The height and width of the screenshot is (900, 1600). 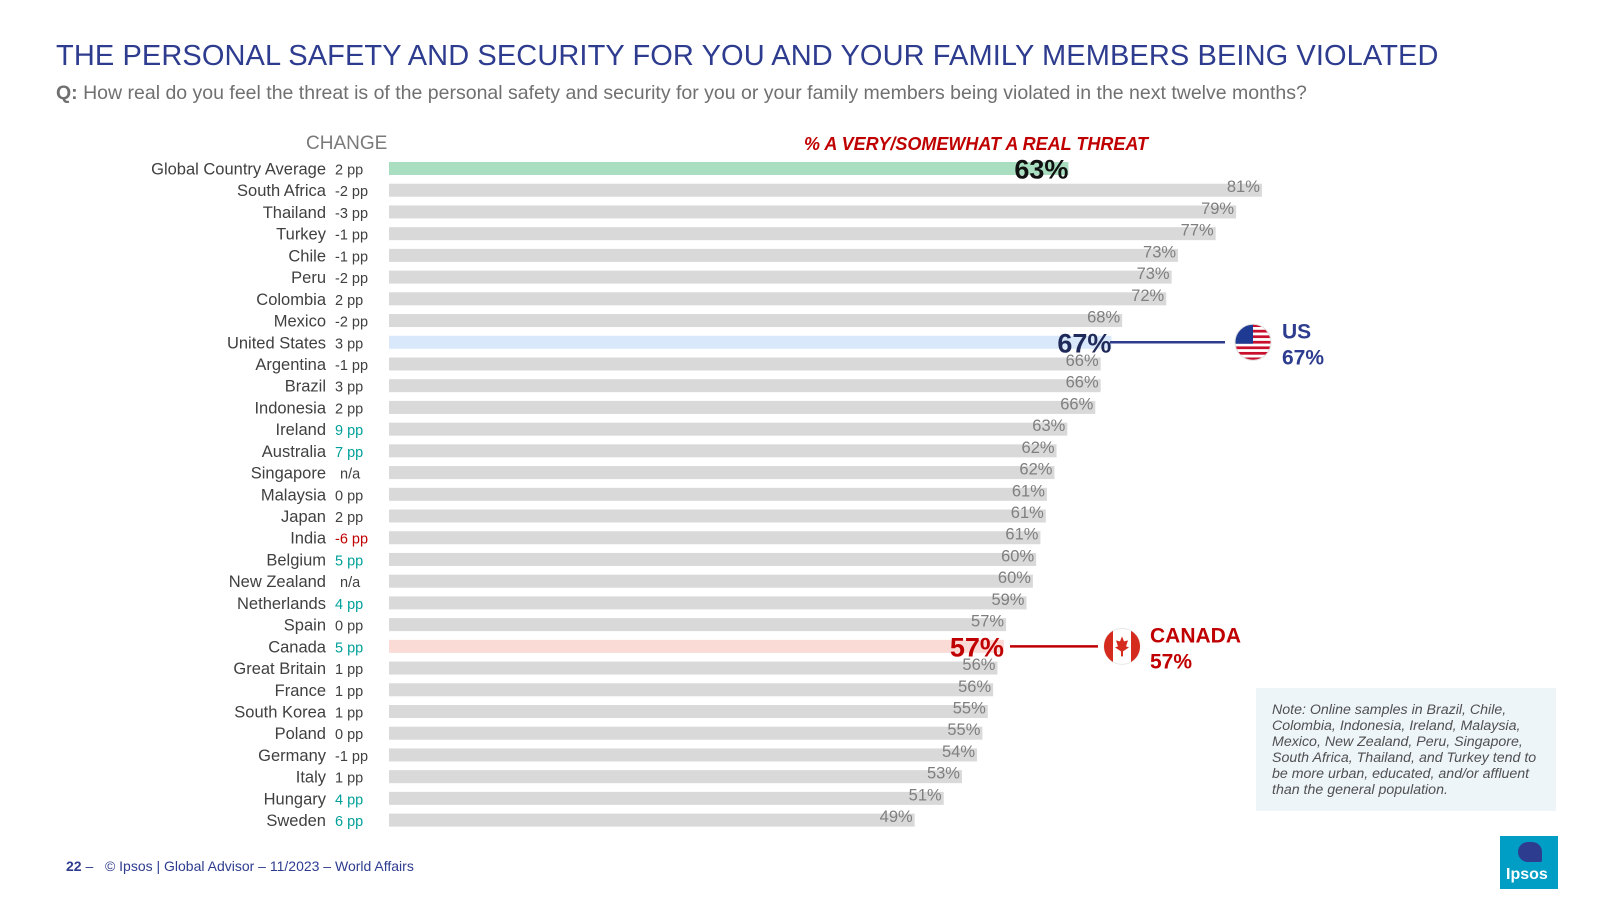 I want to click on data-label: 49%, so click(x=896, y=817).